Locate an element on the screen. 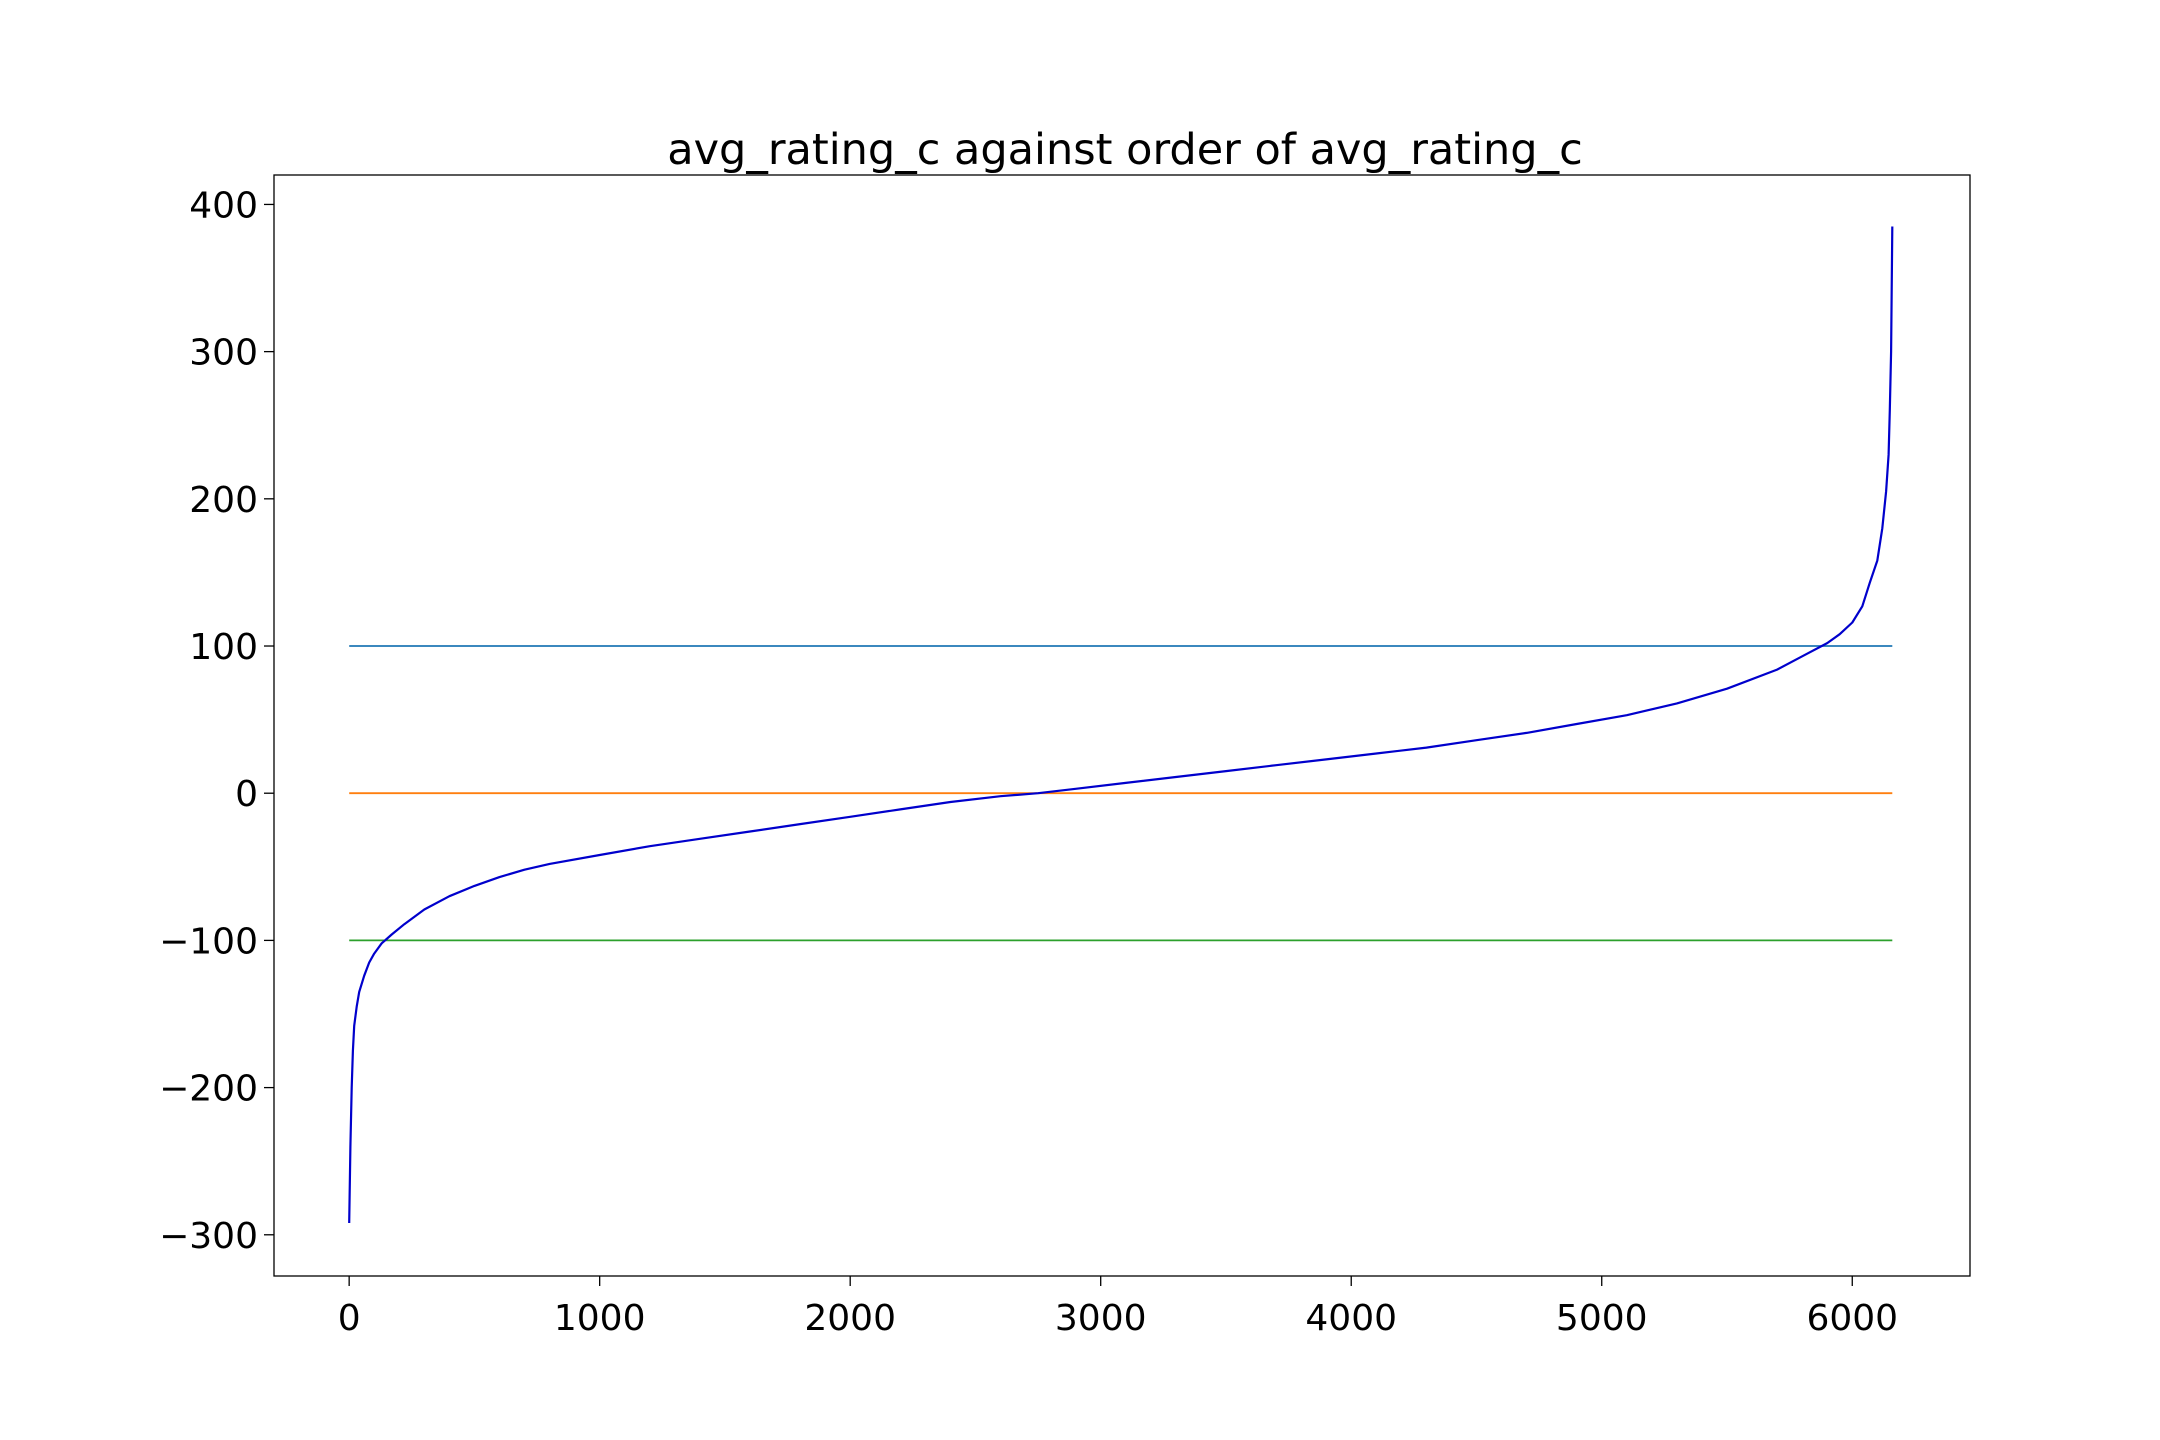 The image size is (2160, 1440). y-tick-label: 200 is located at coordinates (223, 500).